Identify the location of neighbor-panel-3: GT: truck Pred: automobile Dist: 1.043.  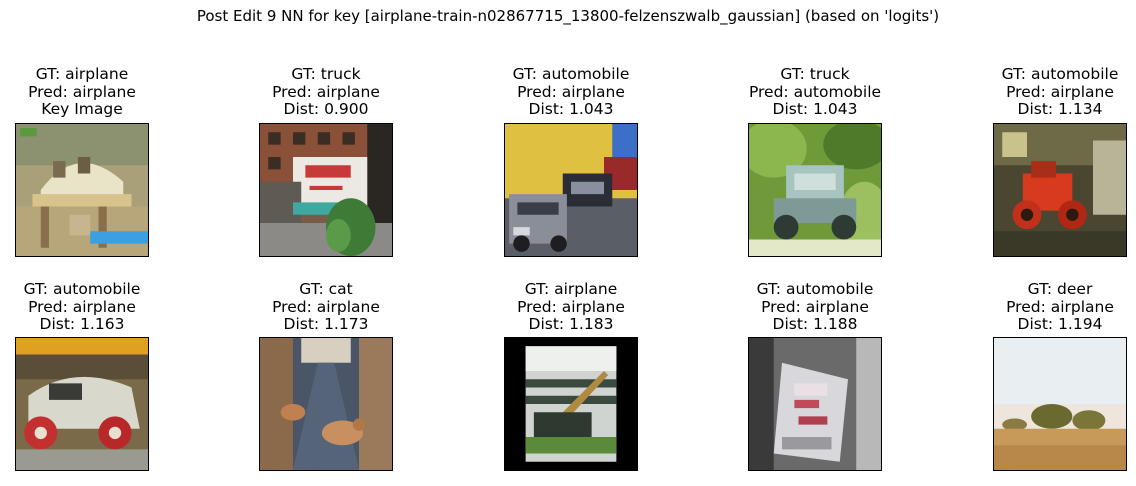
(815, 92).